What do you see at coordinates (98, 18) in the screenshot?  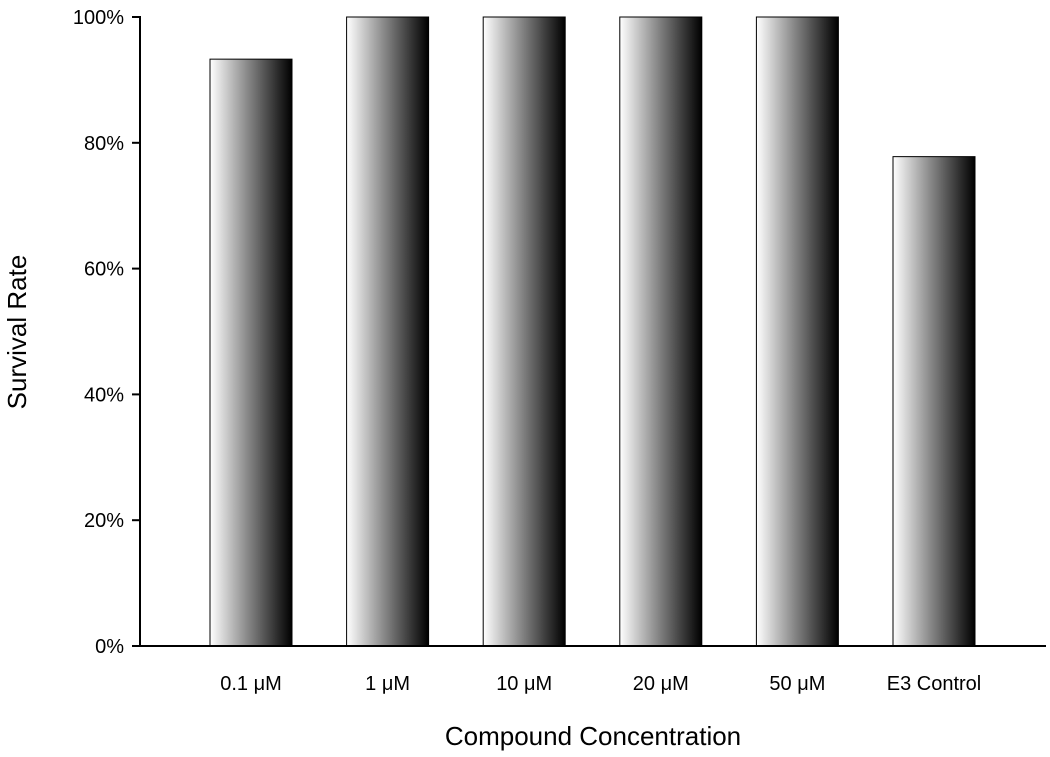 I see `y-tick-label: 100%` at bounding box center [98, 18].